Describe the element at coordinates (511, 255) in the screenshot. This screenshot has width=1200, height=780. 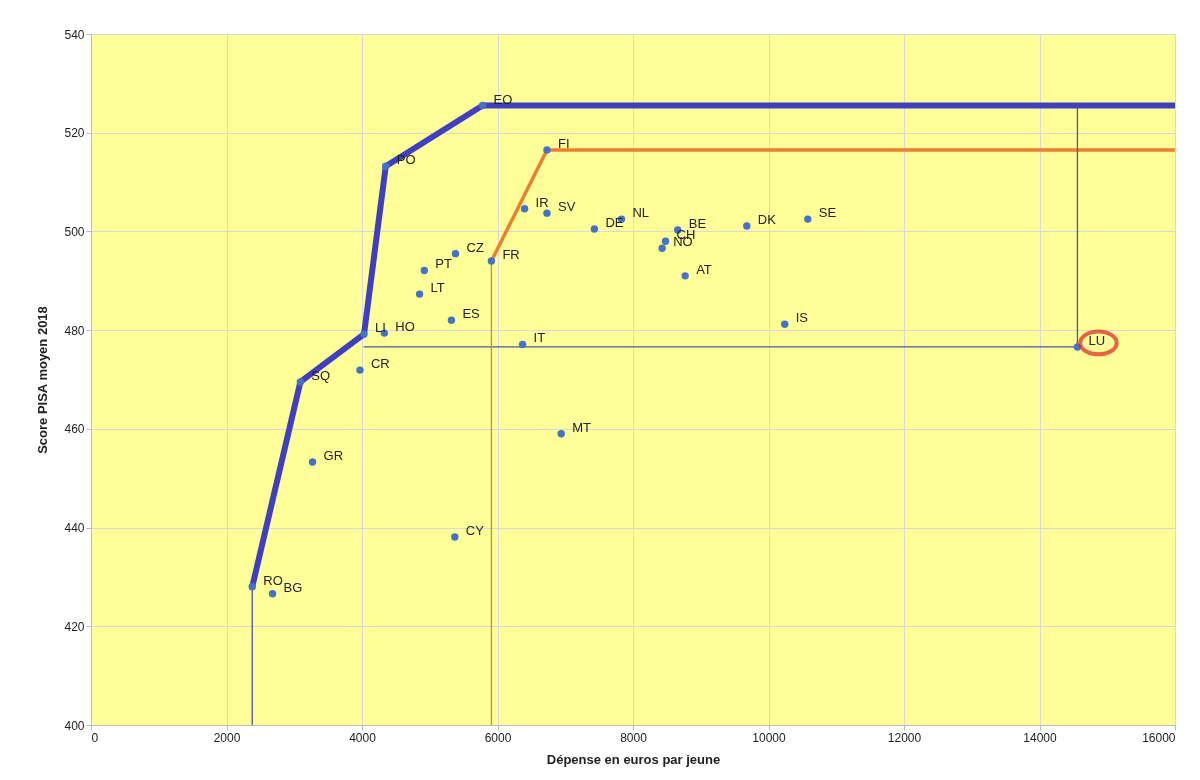
I see `annotation: FR` at that location.